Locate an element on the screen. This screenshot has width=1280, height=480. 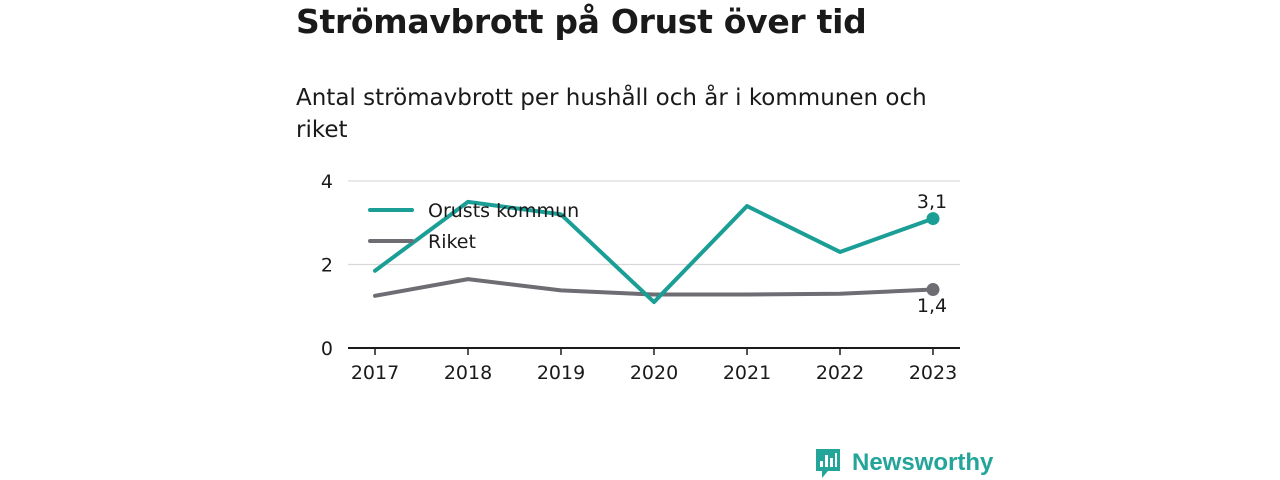
x-tick-label: 2020 is located at coordinates (654, 373).